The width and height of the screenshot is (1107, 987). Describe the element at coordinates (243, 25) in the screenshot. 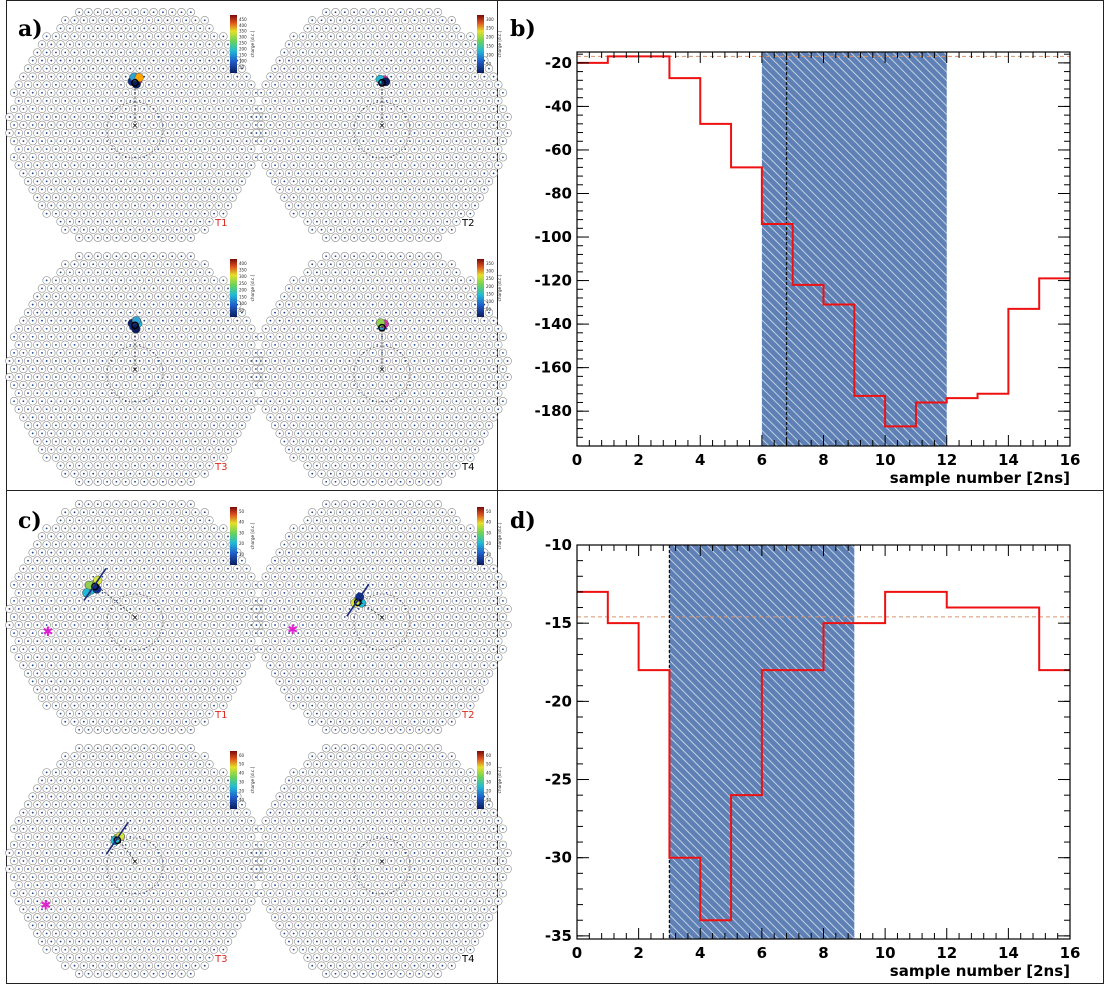

I see `colorbar-tick-label: 400` at that location.